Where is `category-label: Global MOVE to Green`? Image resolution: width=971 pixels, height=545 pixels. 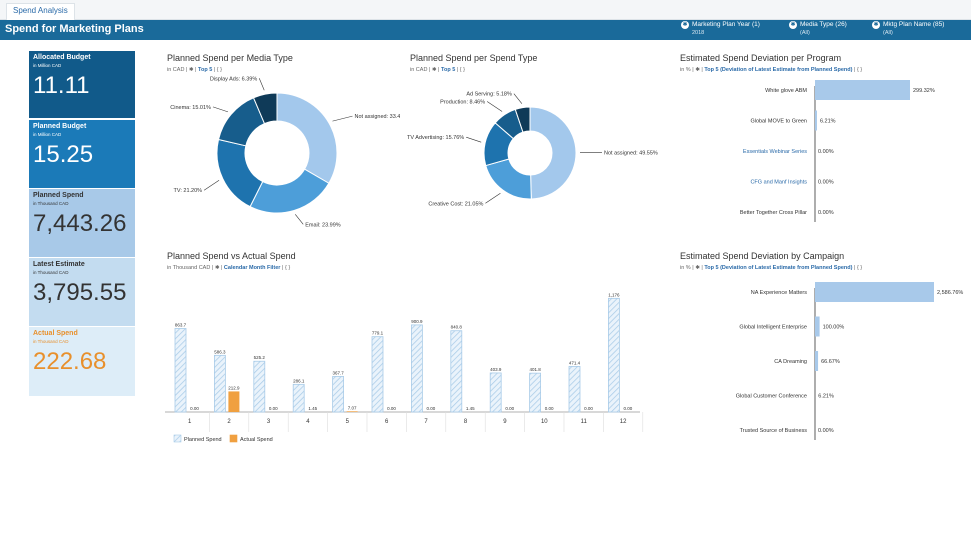
category-label: Global MOVE to Green is located at coordinates (778, 122).